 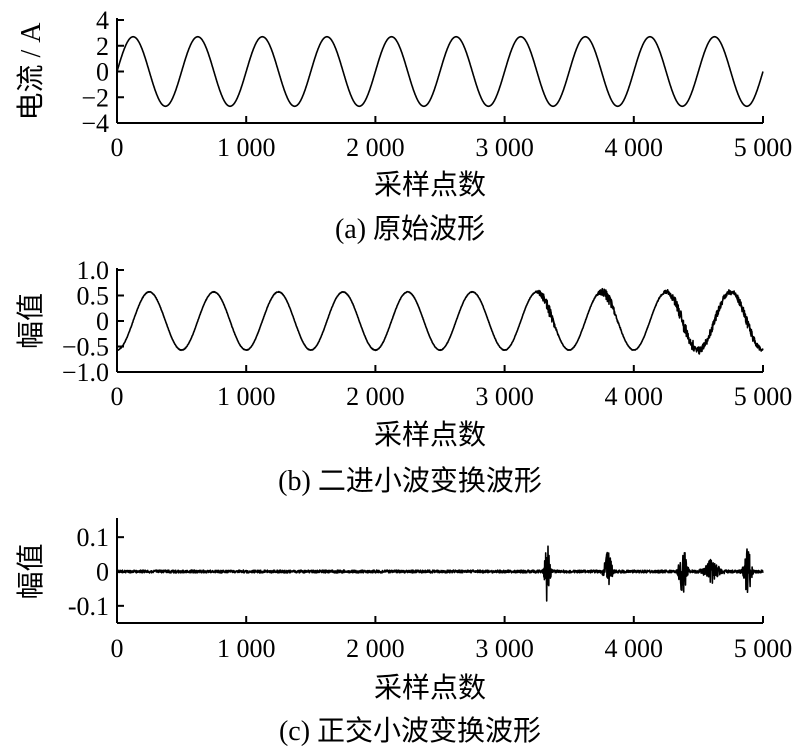 I want to click on panel-caption: (a) 原始波形, so click(x=410, y=229).